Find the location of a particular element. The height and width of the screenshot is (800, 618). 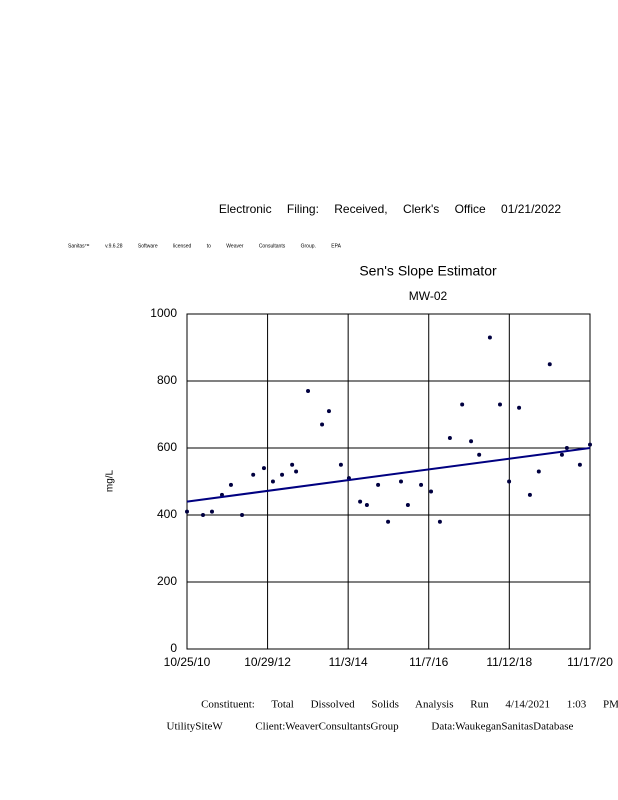

chart-title: Sen's Slope Estimator is located at coordinates (428, 271).